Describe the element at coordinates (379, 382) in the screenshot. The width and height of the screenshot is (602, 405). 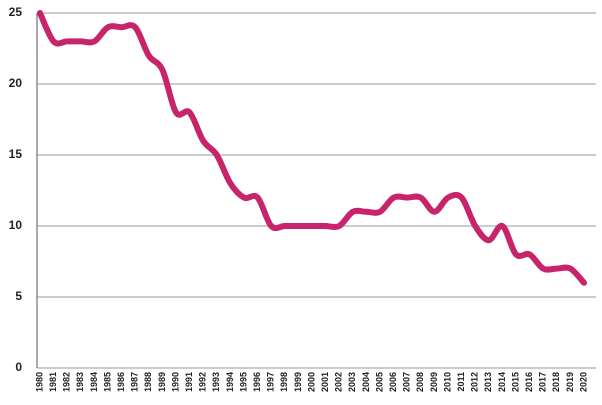
I see `x-tick-label: 2005` at that location.